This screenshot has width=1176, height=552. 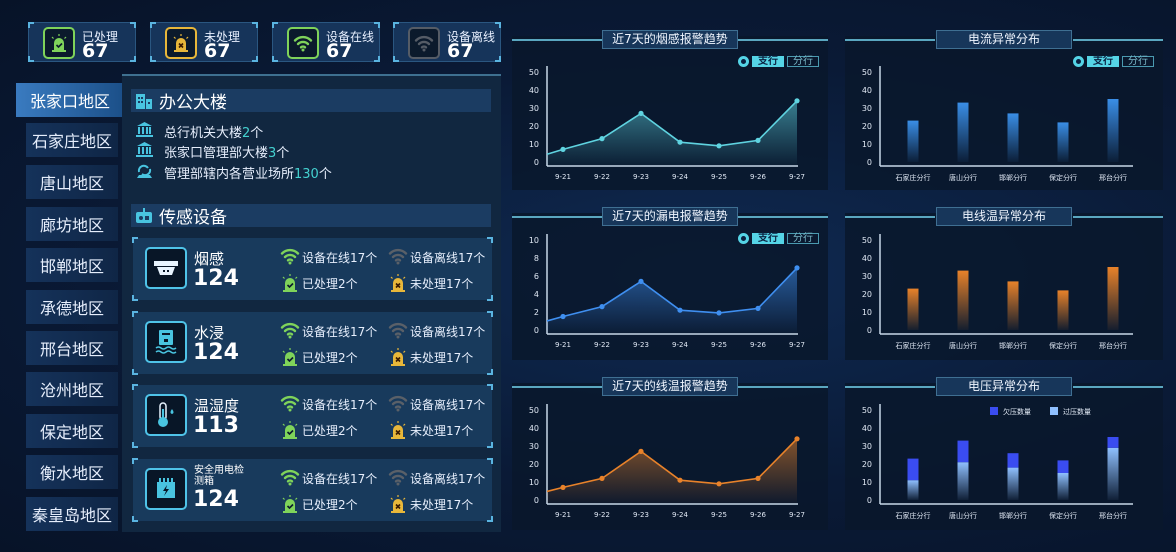 I want to click on sidebar-item-region: 廊坊地区, so click(x=72, y=224).